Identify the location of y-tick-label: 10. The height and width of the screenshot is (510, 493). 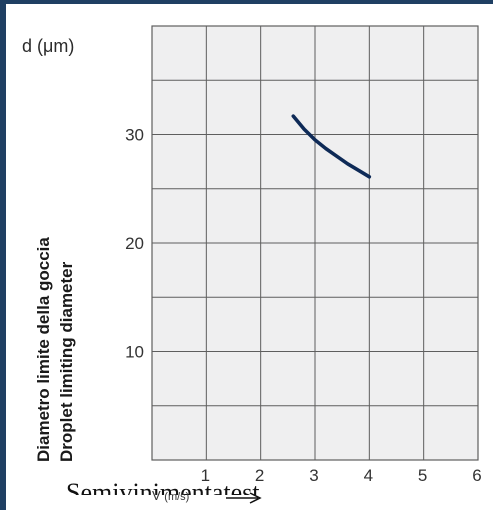
(134, 352).